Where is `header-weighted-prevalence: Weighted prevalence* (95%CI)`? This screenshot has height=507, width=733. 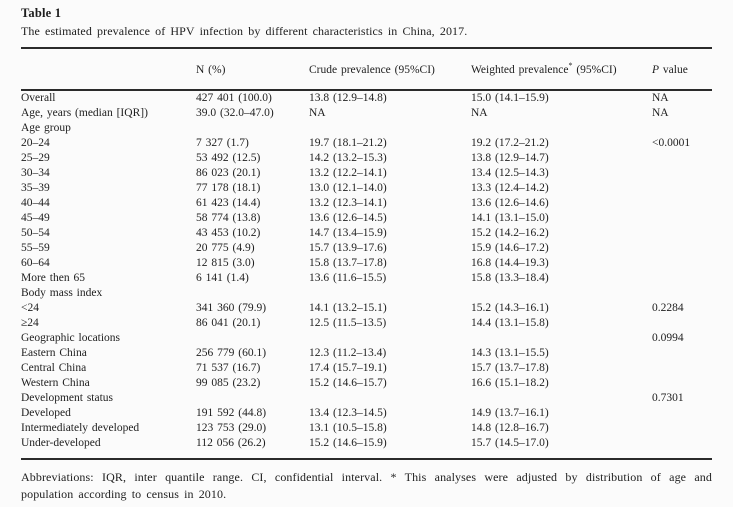 header-weighted-prevalence: Weighted prevalence* (95%CI) is located at coordinates (561, 69).